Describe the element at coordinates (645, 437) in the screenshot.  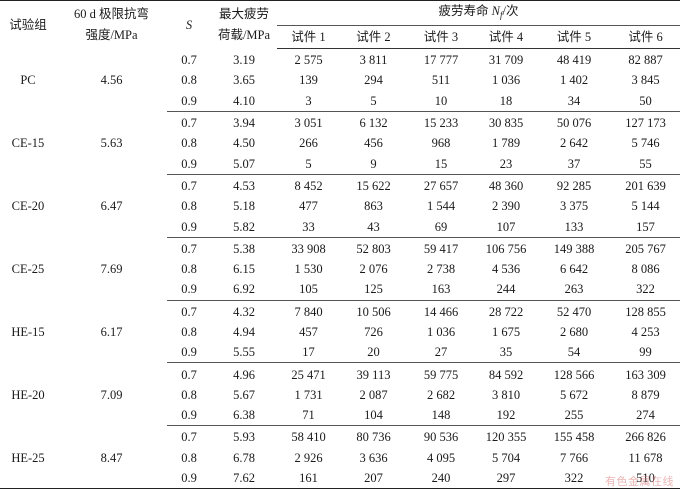
I see `fatigue-life-specimen-6: 266 826` at that location.